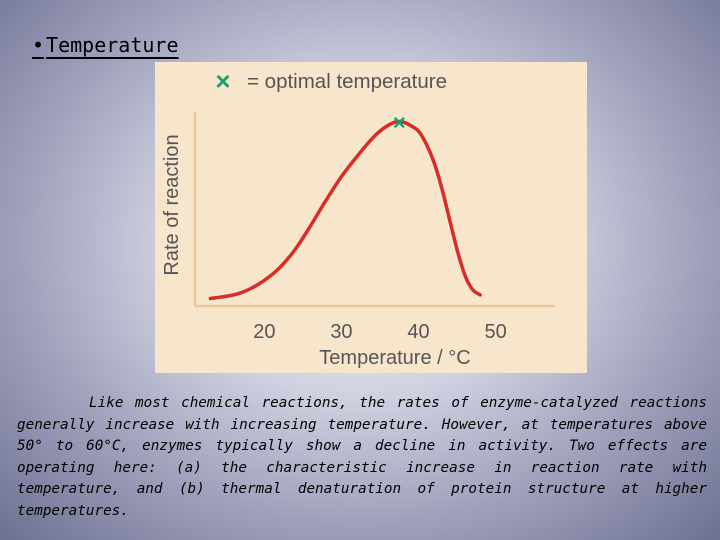 The height and width of the screenshot is (540, 720). I want to click on y-axis-label: Rate of reaction, so click(172, 204).